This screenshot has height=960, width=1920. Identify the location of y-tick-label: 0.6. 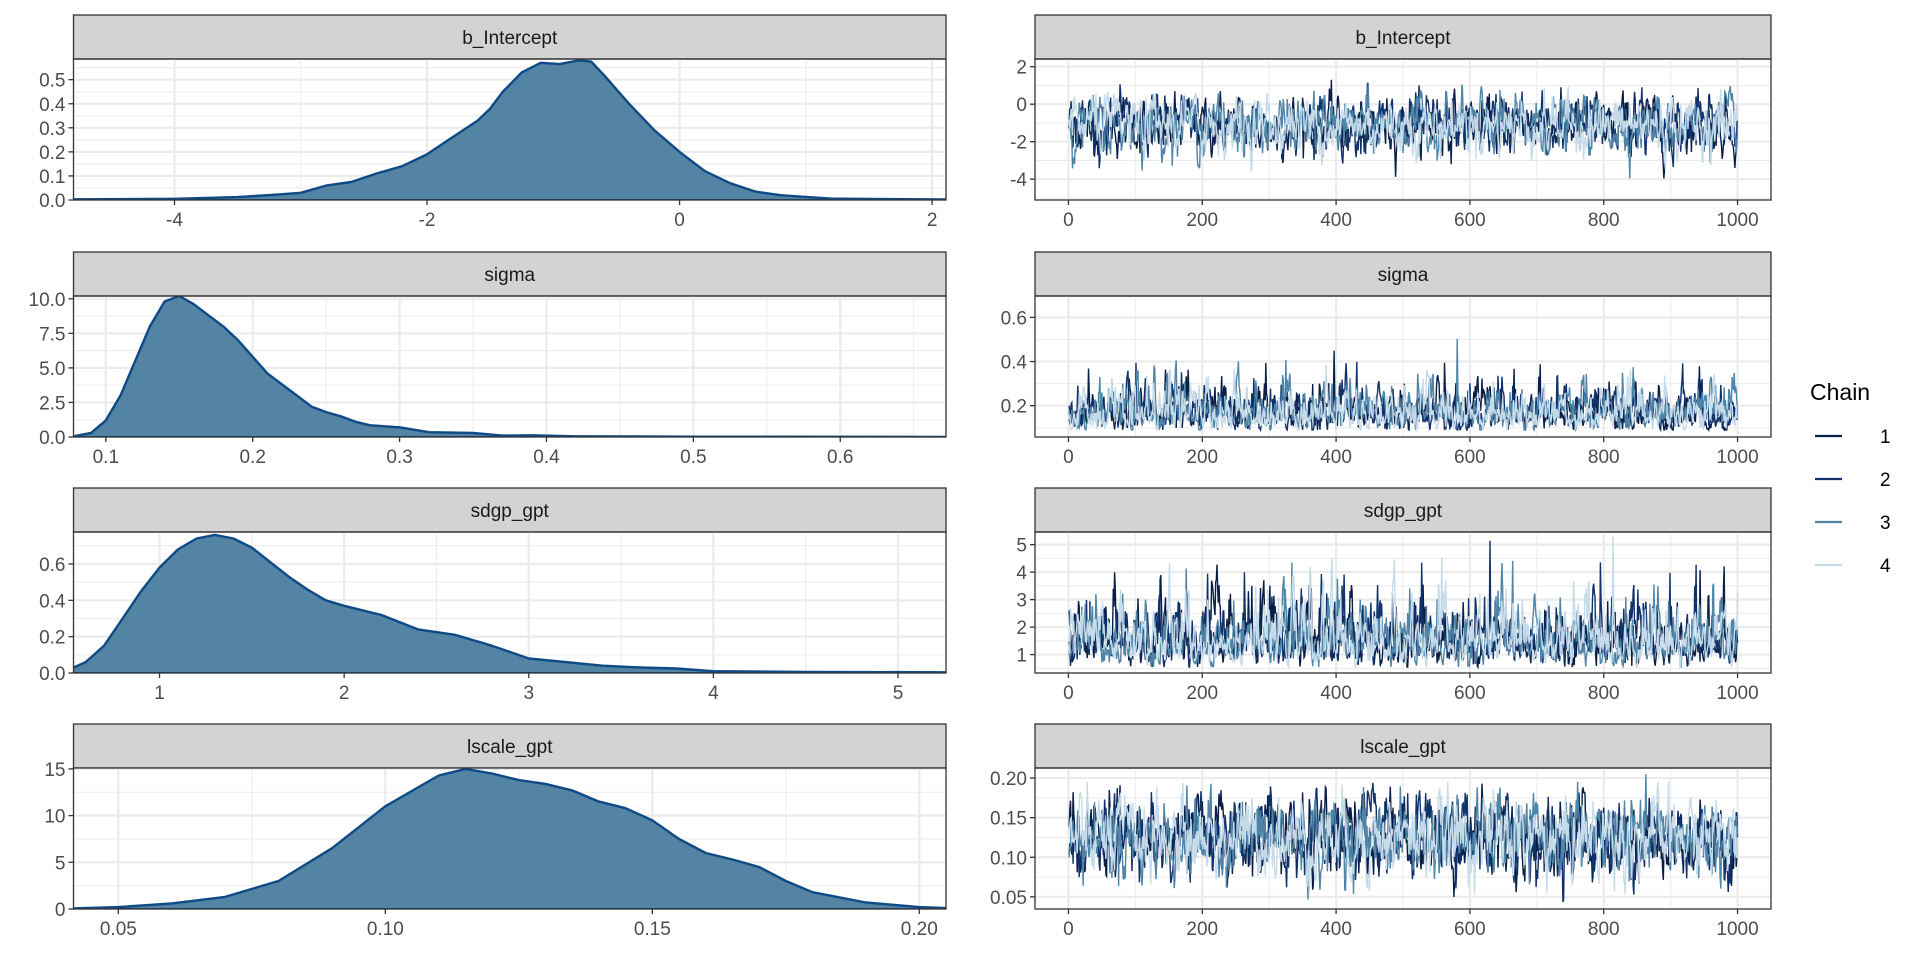
(1014, 318).